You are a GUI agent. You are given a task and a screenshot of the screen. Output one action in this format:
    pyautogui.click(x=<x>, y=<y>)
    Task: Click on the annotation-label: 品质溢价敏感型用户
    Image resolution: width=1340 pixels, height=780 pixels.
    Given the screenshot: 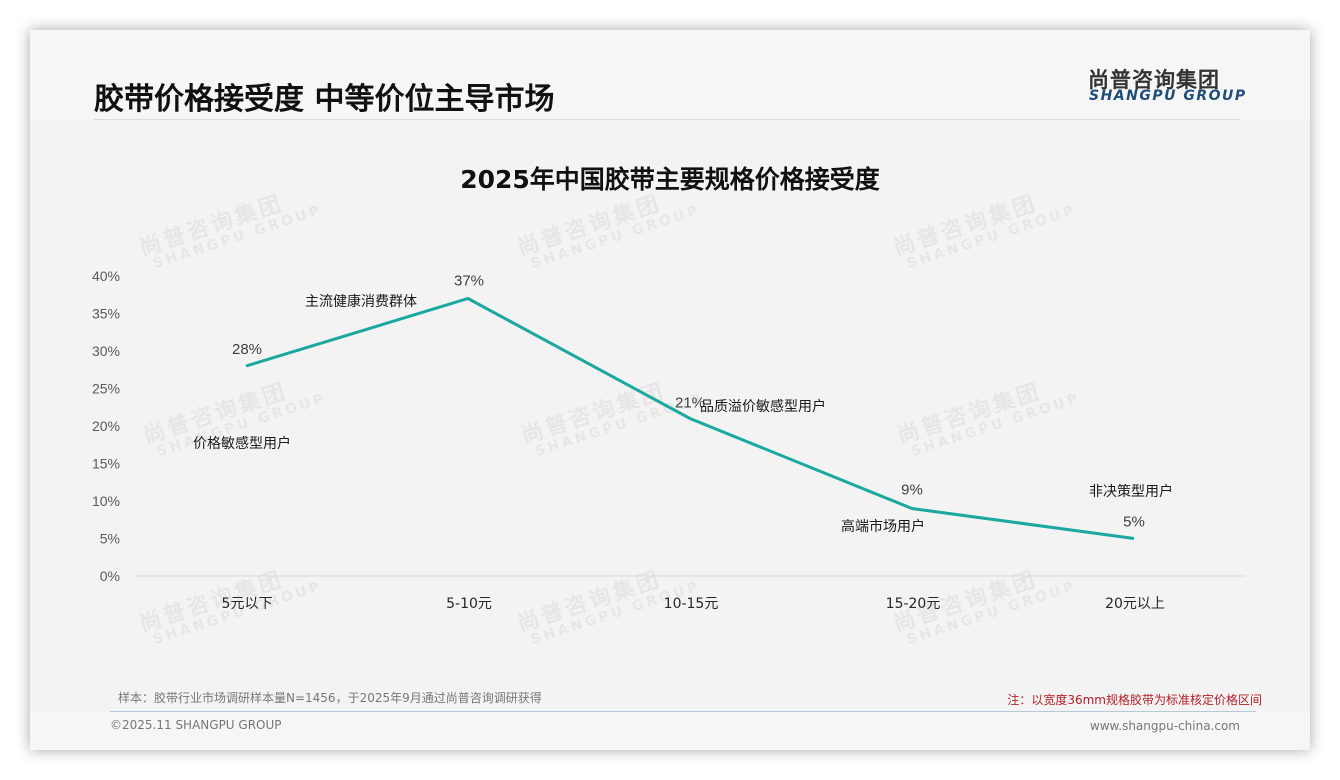 What is the action you would take?
    pyautogui.click(x=763, y=406)
    